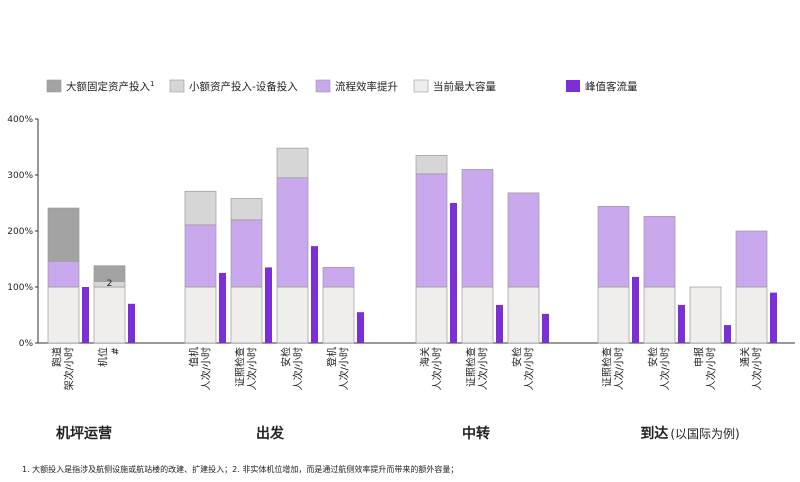 The width and height of the screenshot is (800, 482). What do you see at coordinates (116, 351) in the screenshot?
I see `x-tick-label: #` at bounding box center [116, 351].